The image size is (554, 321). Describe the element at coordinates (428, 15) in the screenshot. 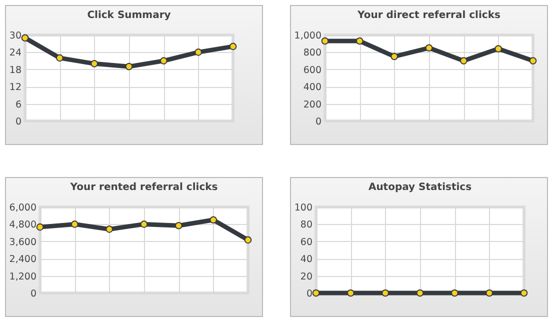

I see `chart-title: Your direct referral clicks` at that location.